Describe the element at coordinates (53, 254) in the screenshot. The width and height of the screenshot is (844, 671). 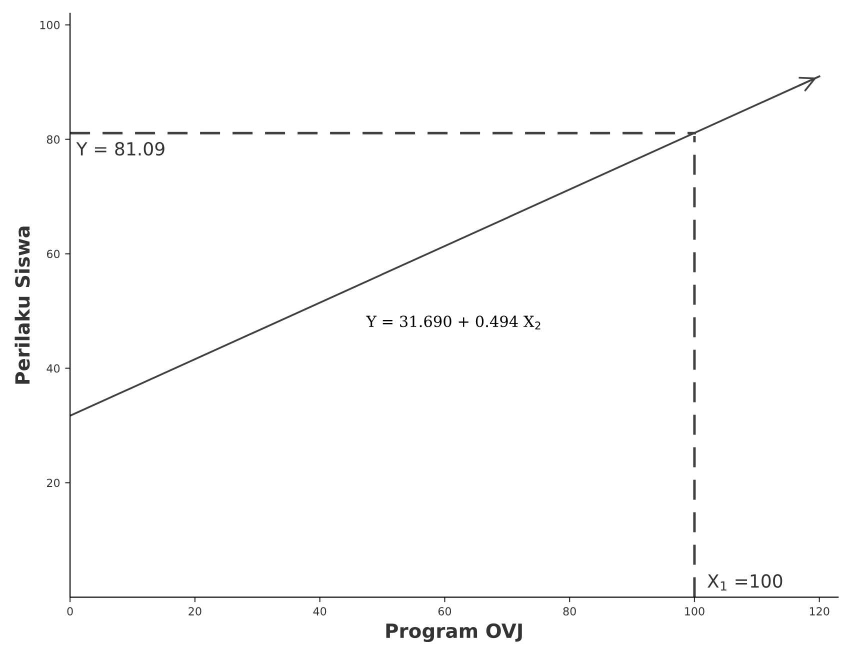
I see `y-tick-label: 60` at that location.